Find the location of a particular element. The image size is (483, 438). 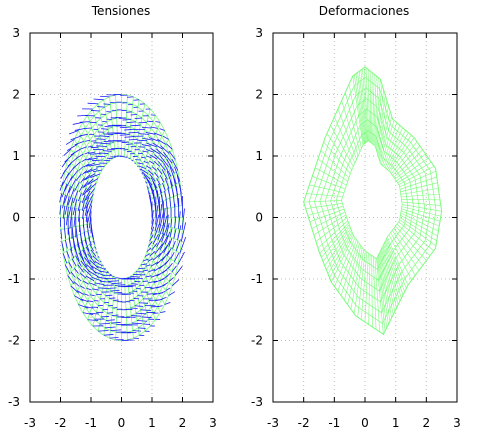

mesh-spoke is located at coordinates (153, 152).